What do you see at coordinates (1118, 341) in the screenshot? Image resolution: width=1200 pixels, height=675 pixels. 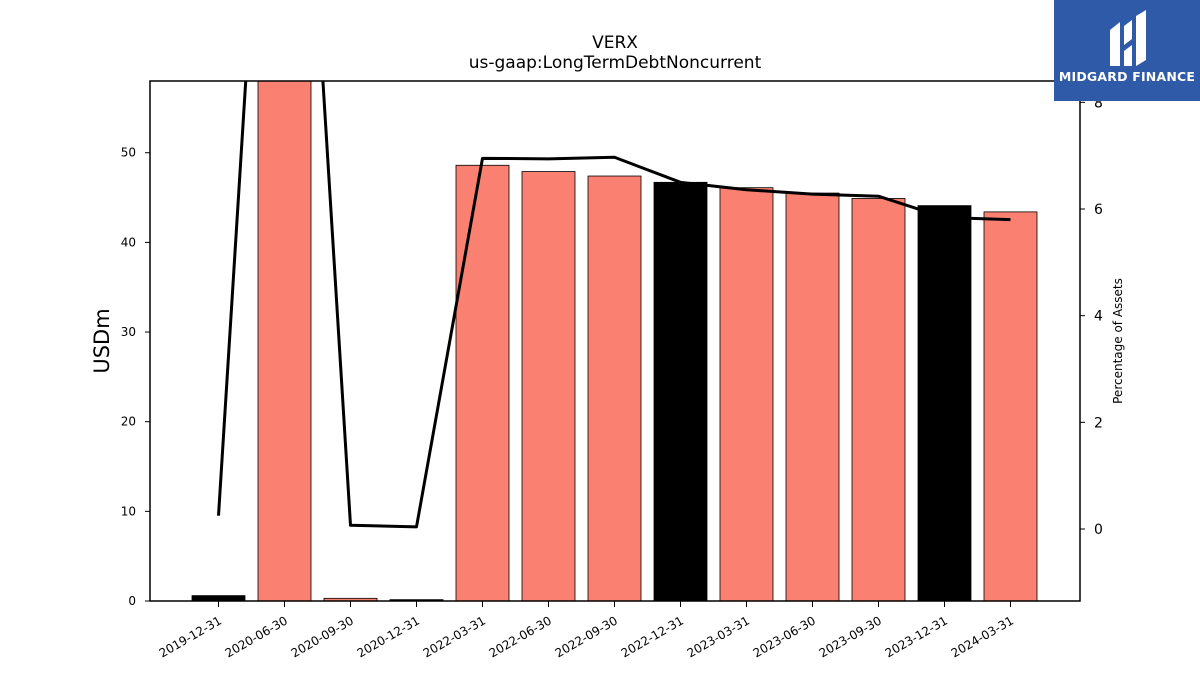 I see `y-axis-label-right: Percentage of Assets` at bounding box center [1118, 341].